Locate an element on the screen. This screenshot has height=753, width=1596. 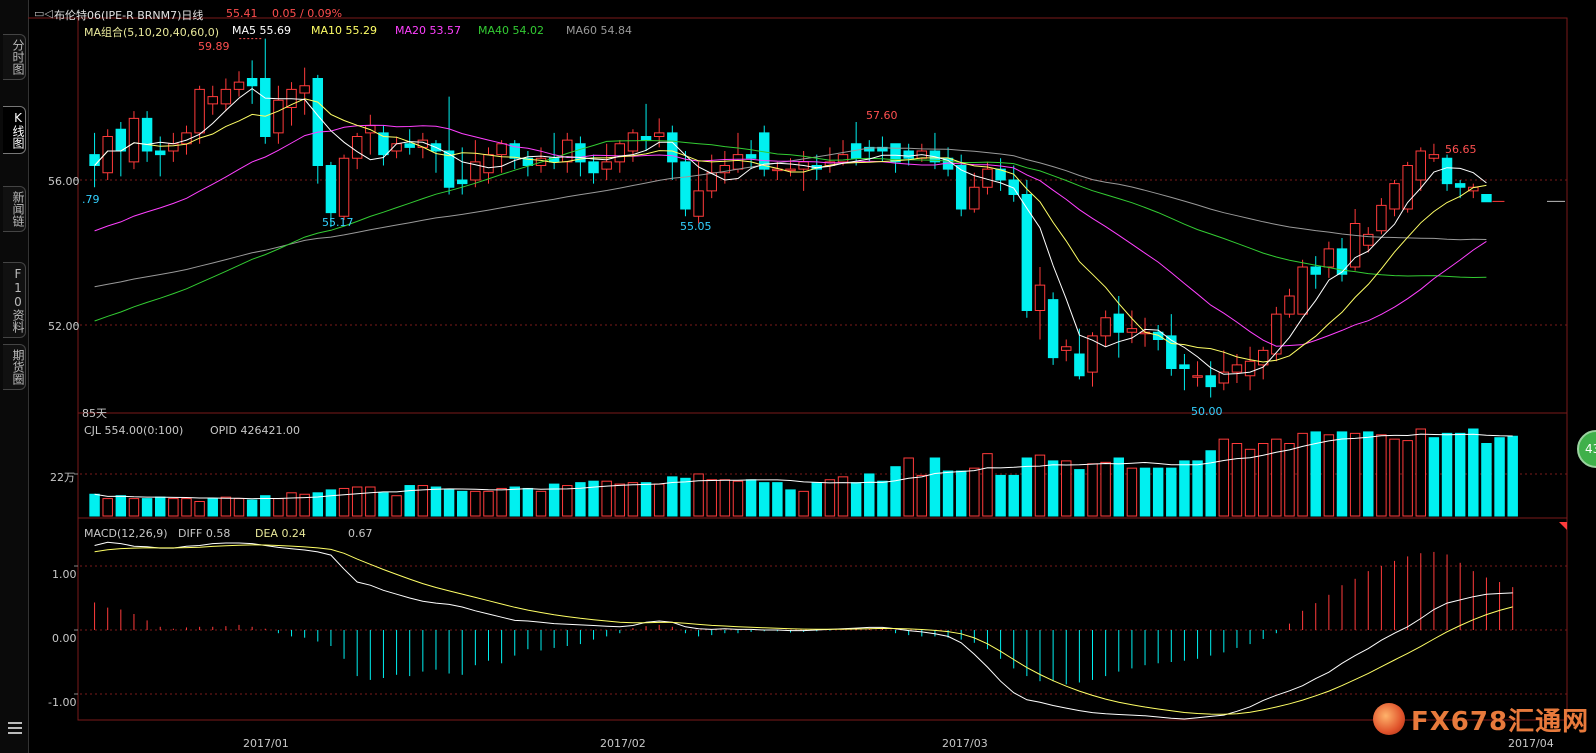
annotation-55-05: 55.05 is located at coordinates (696, 226).